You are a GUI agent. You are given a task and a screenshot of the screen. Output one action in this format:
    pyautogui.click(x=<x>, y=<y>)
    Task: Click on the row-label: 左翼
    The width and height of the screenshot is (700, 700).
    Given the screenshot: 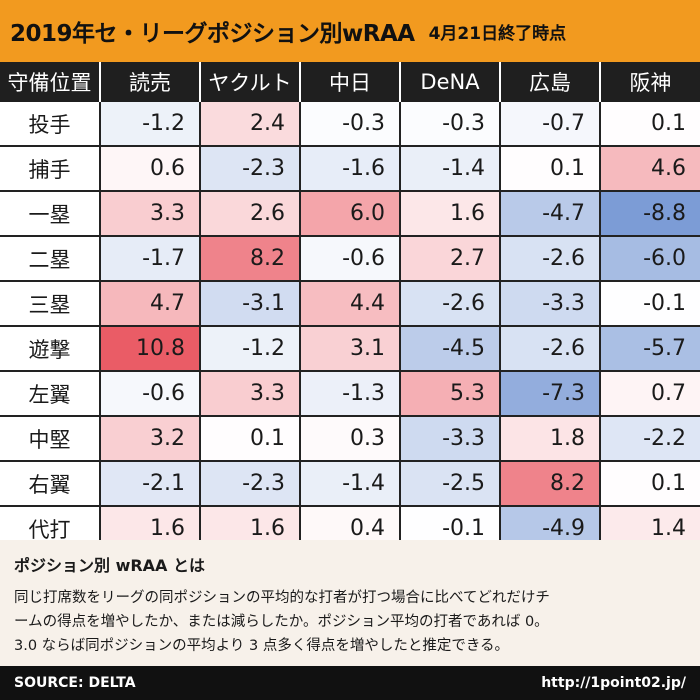 What is the action you would take?
    pyautogui.click(x=50, y=394)
    